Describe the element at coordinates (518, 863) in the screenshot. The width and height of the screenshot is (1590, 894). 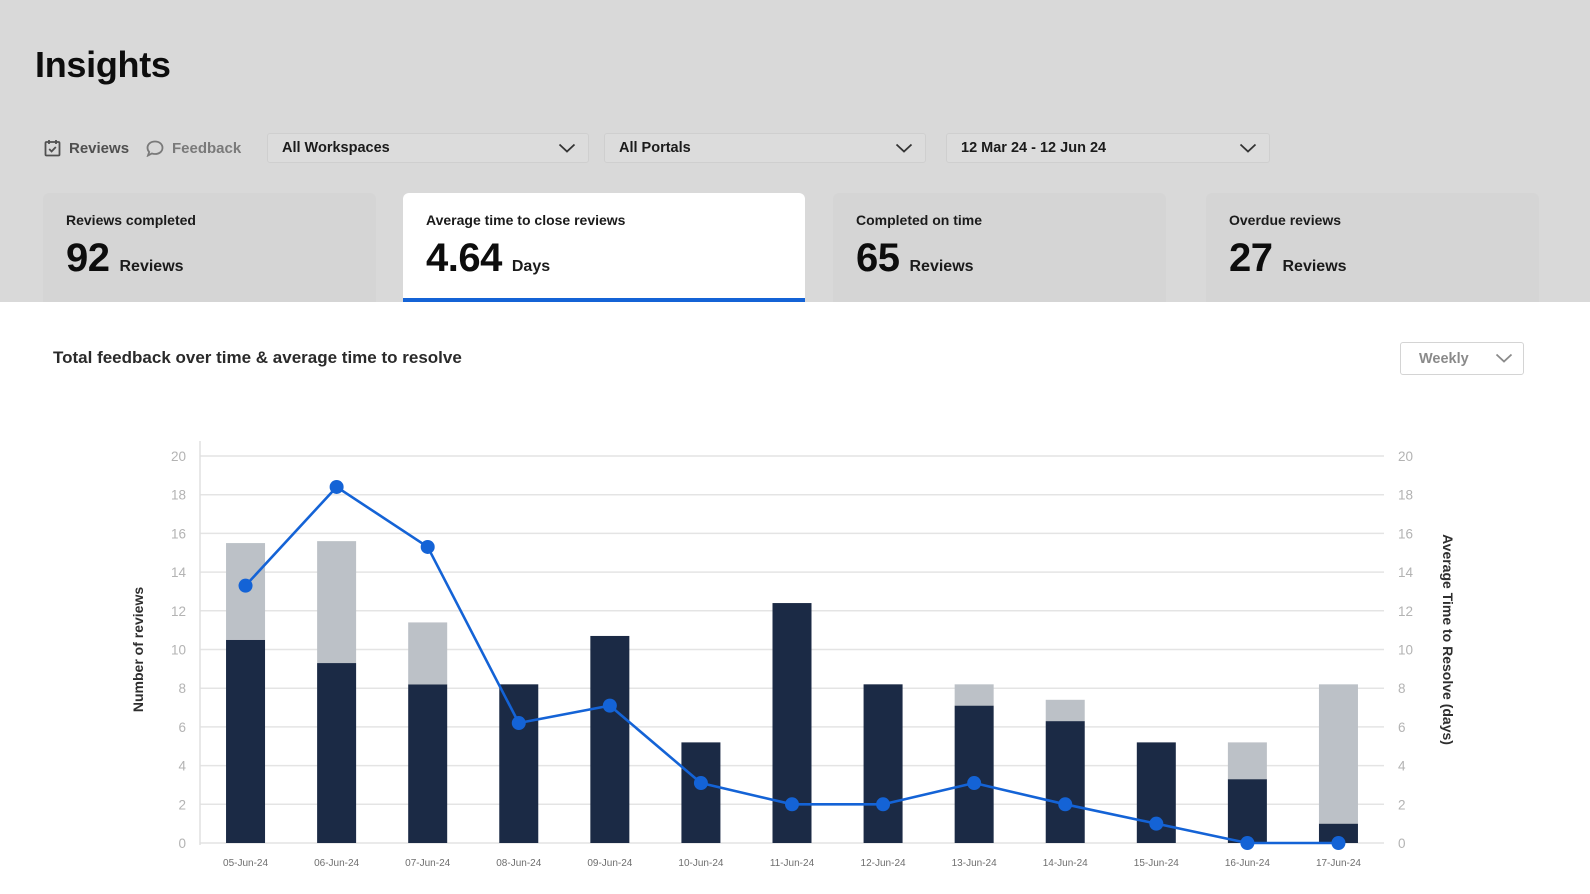
I see `x-tick-label: 08-Jun-24` at that location.